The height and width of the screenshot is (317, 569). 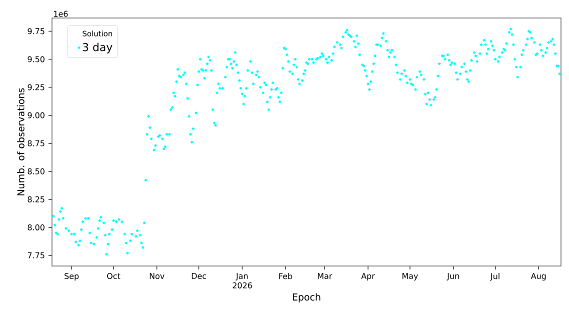 What do you see at coordinates (97, 48) in the screenshot?
I see `legend-label: 3 day` at bounding box center [97, 48].